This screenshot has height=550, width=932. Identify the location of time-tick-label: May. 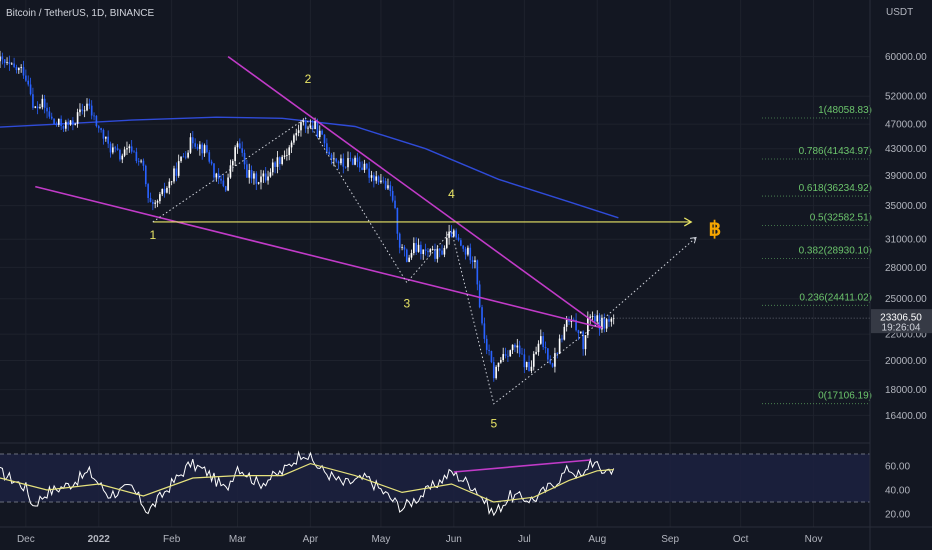
(380, 539).